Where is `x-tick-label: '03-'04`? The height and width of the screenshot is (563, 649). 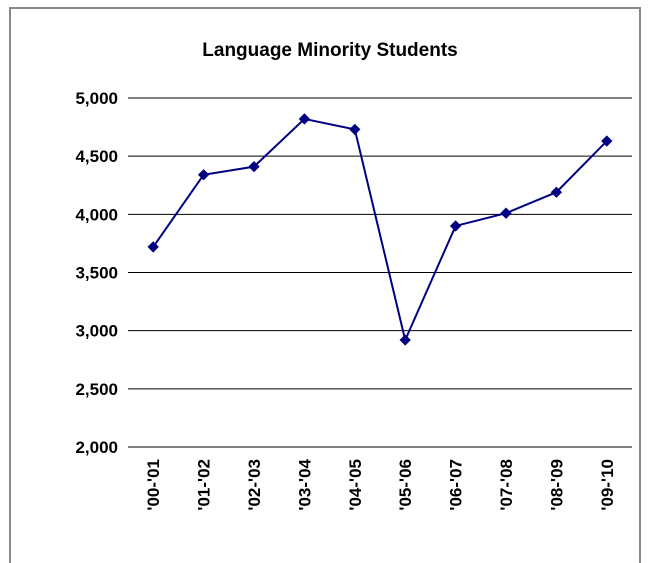
x-tick-label: '03-'04 is located at coordinates (304, 484).